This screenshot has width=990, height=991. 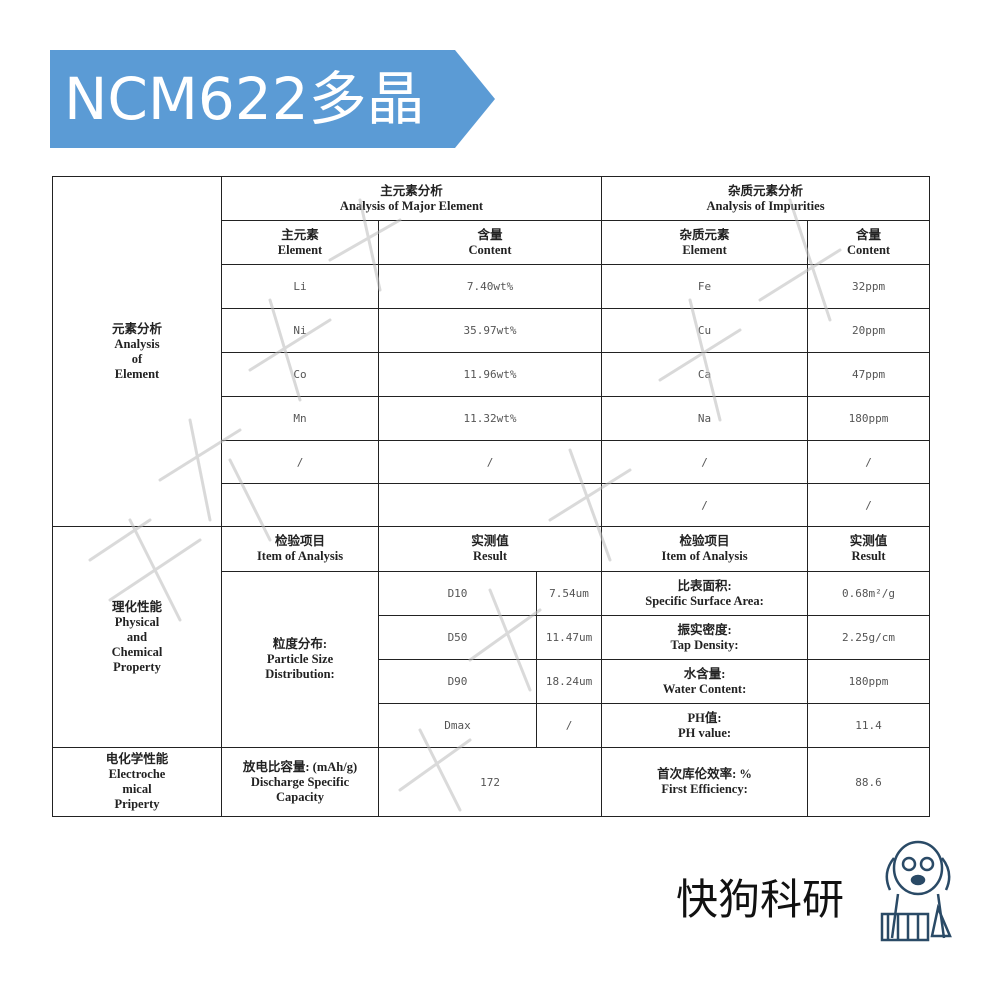 What do you see at coordinates (705, 782) in the screenshot?
I see `table-cell: 首次库伦效率: % First Efficiency:` at bounding box center [705, 782].